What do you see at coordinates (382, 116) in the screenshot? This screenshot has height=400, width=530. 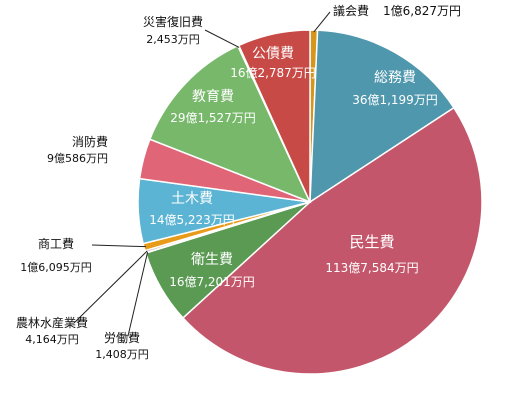 I see `slice-2-wedge` at bounding box center [382, 116].